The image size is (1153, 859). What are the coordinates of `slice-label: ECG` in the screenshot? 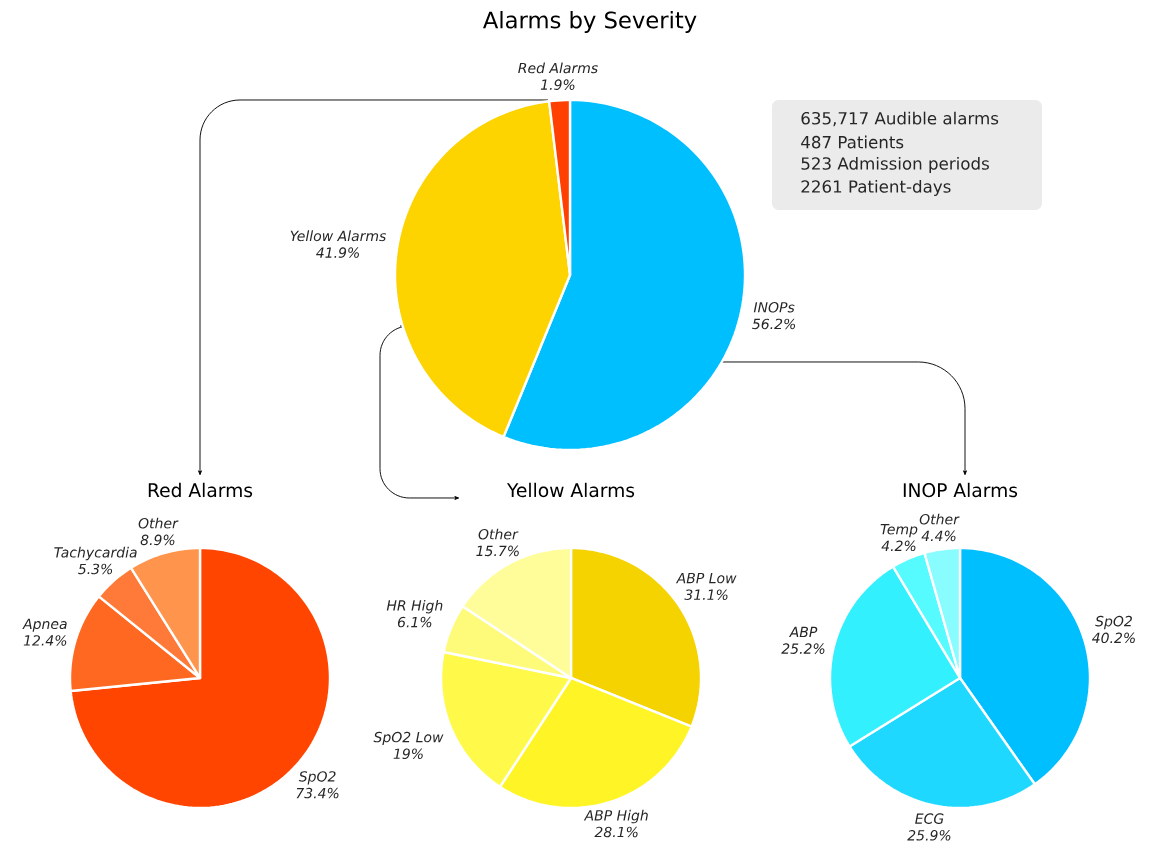 It's located at (929, 818).